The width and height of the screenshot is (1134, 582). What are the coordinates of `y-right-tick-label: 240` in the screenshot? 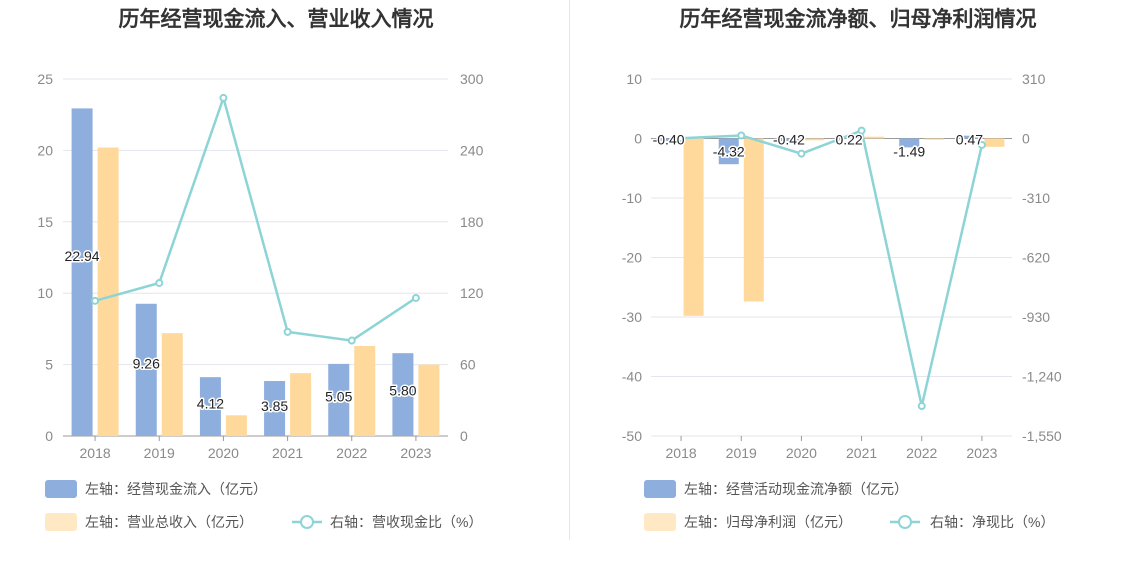 It's located at (472, 150).